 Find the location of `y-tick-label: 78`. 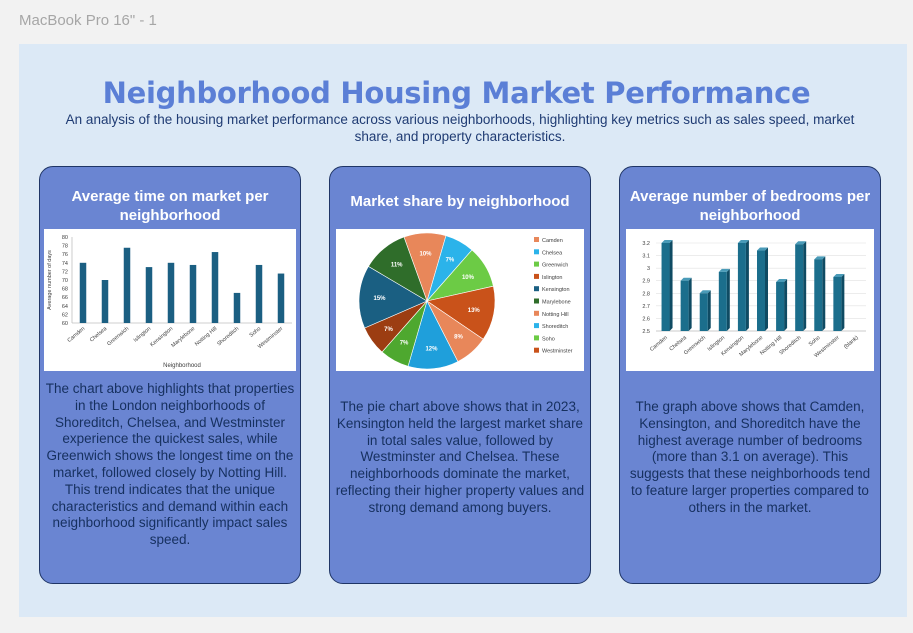

y-tick-label: 78 is located at coordinates (65, 247).